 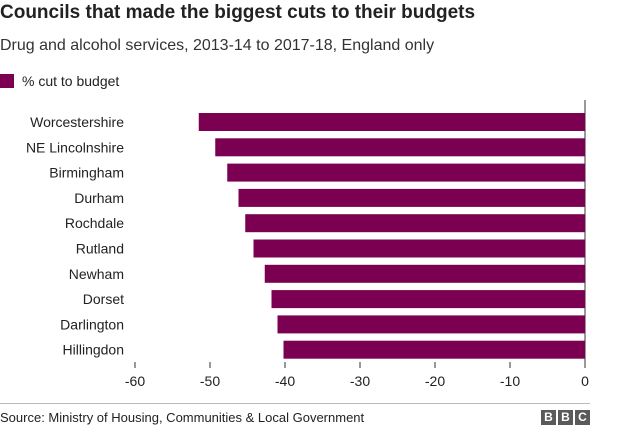 What do you see at coordinates (7, 81) in the screenshot?
I see `legend-swatch` at bounding box center [7, 81].